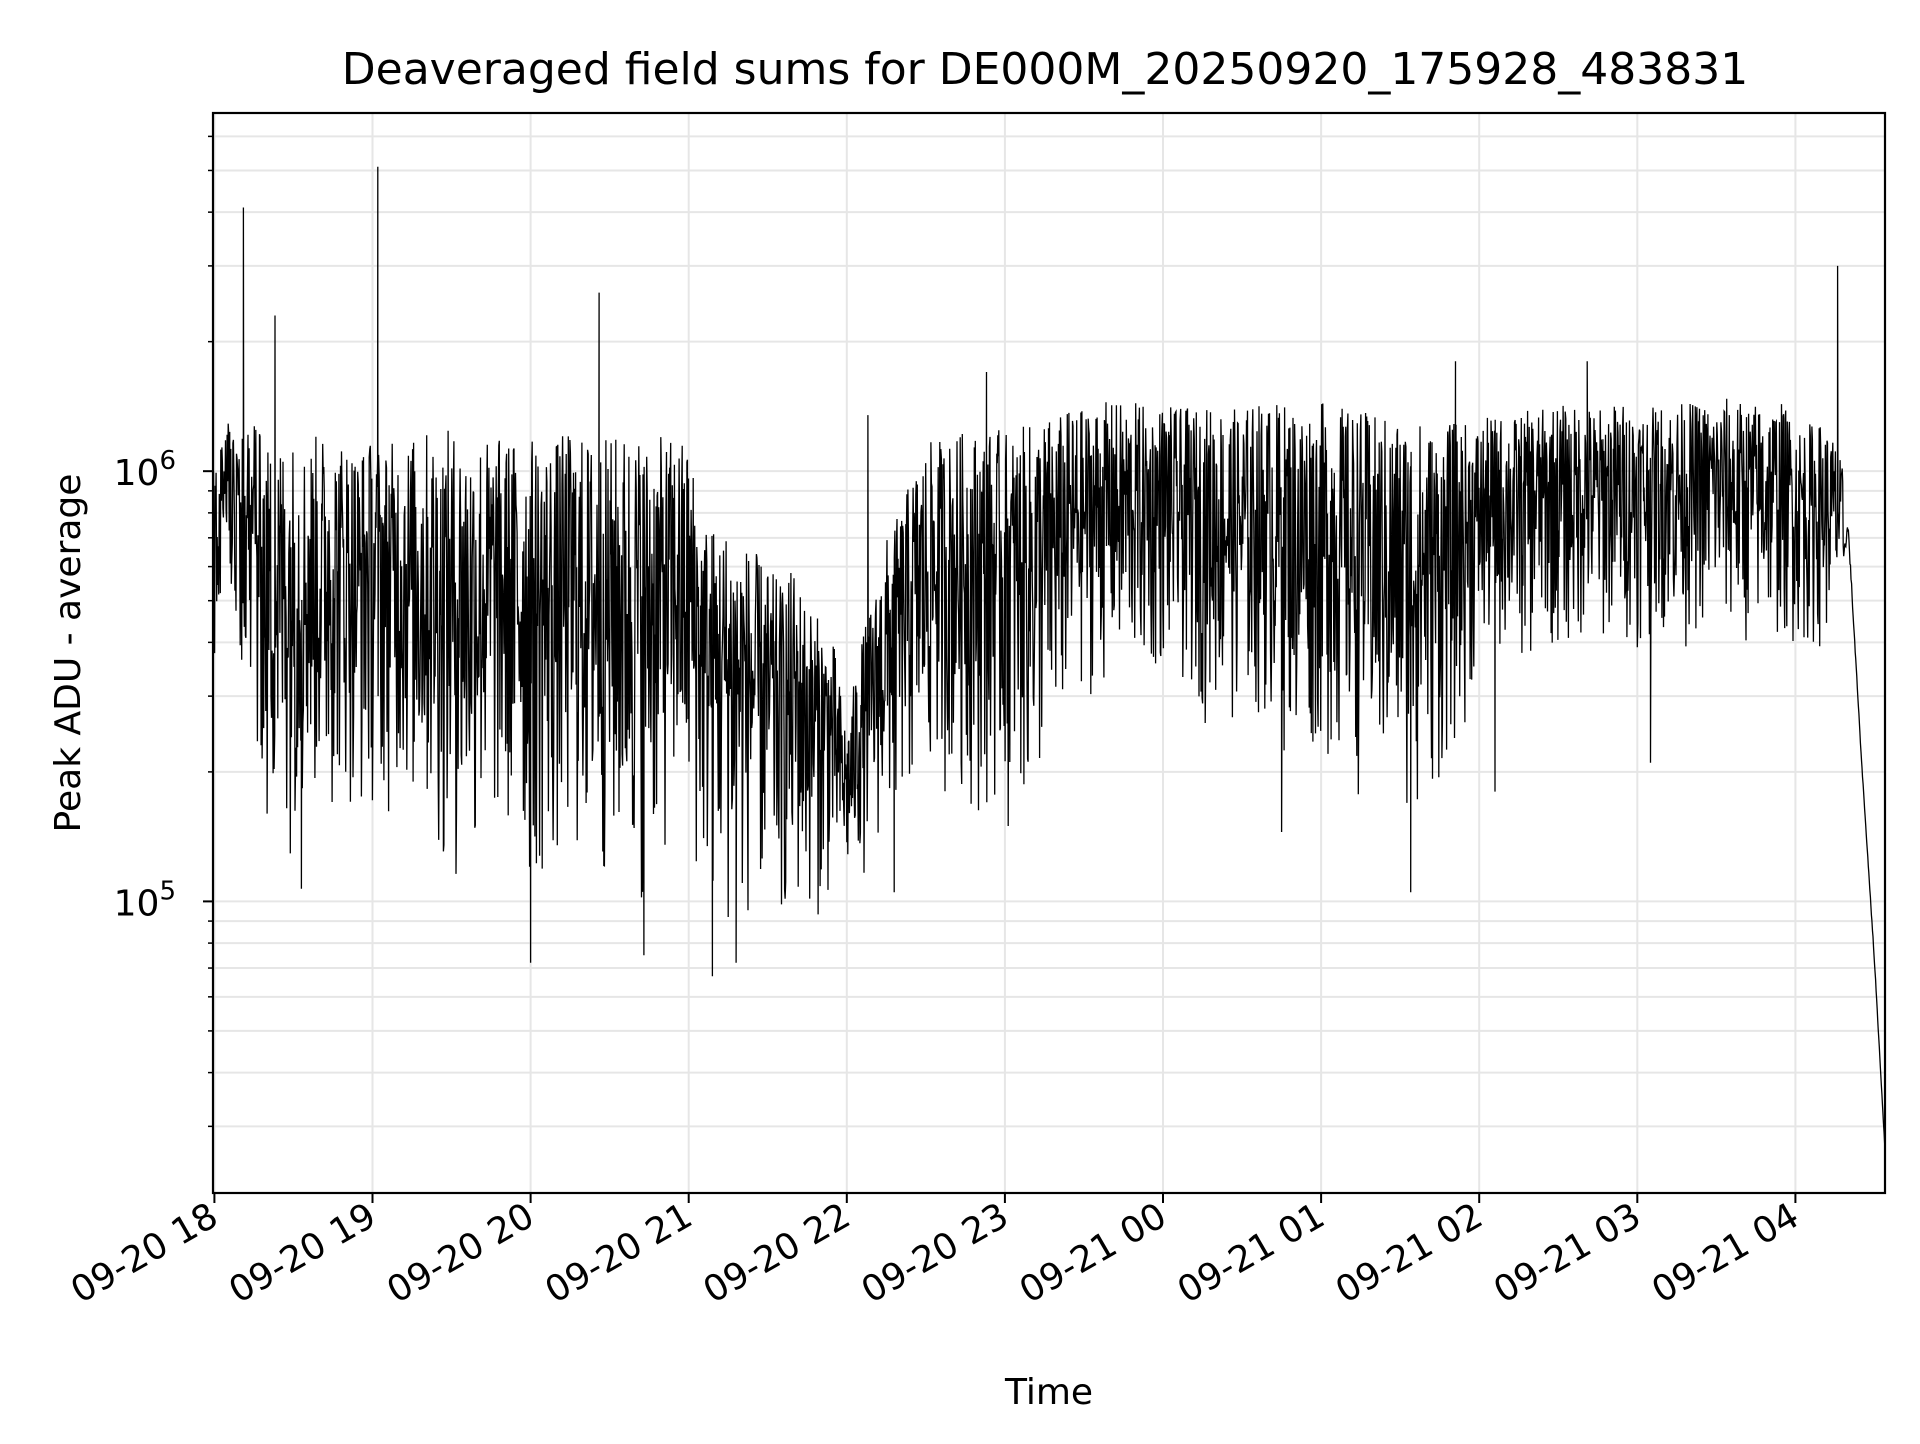  What do you see at coordinates (619, 1253) in the screenshot?
I see `x-tick-label: 09-20 21` at bounding box center [619, 1253].